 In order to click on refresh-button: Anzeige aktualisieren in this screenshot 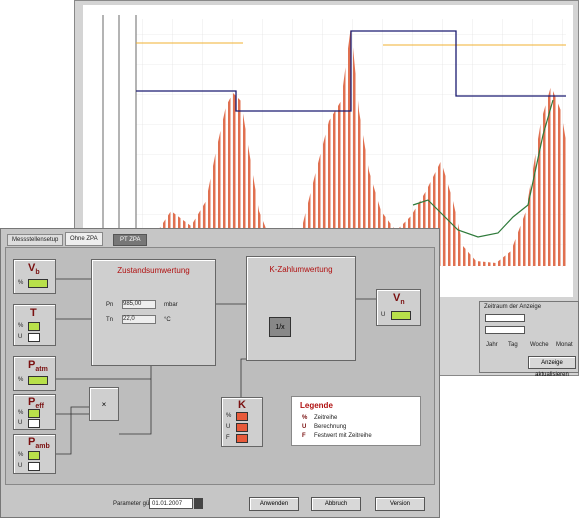, I will do `click(552, 367)`.